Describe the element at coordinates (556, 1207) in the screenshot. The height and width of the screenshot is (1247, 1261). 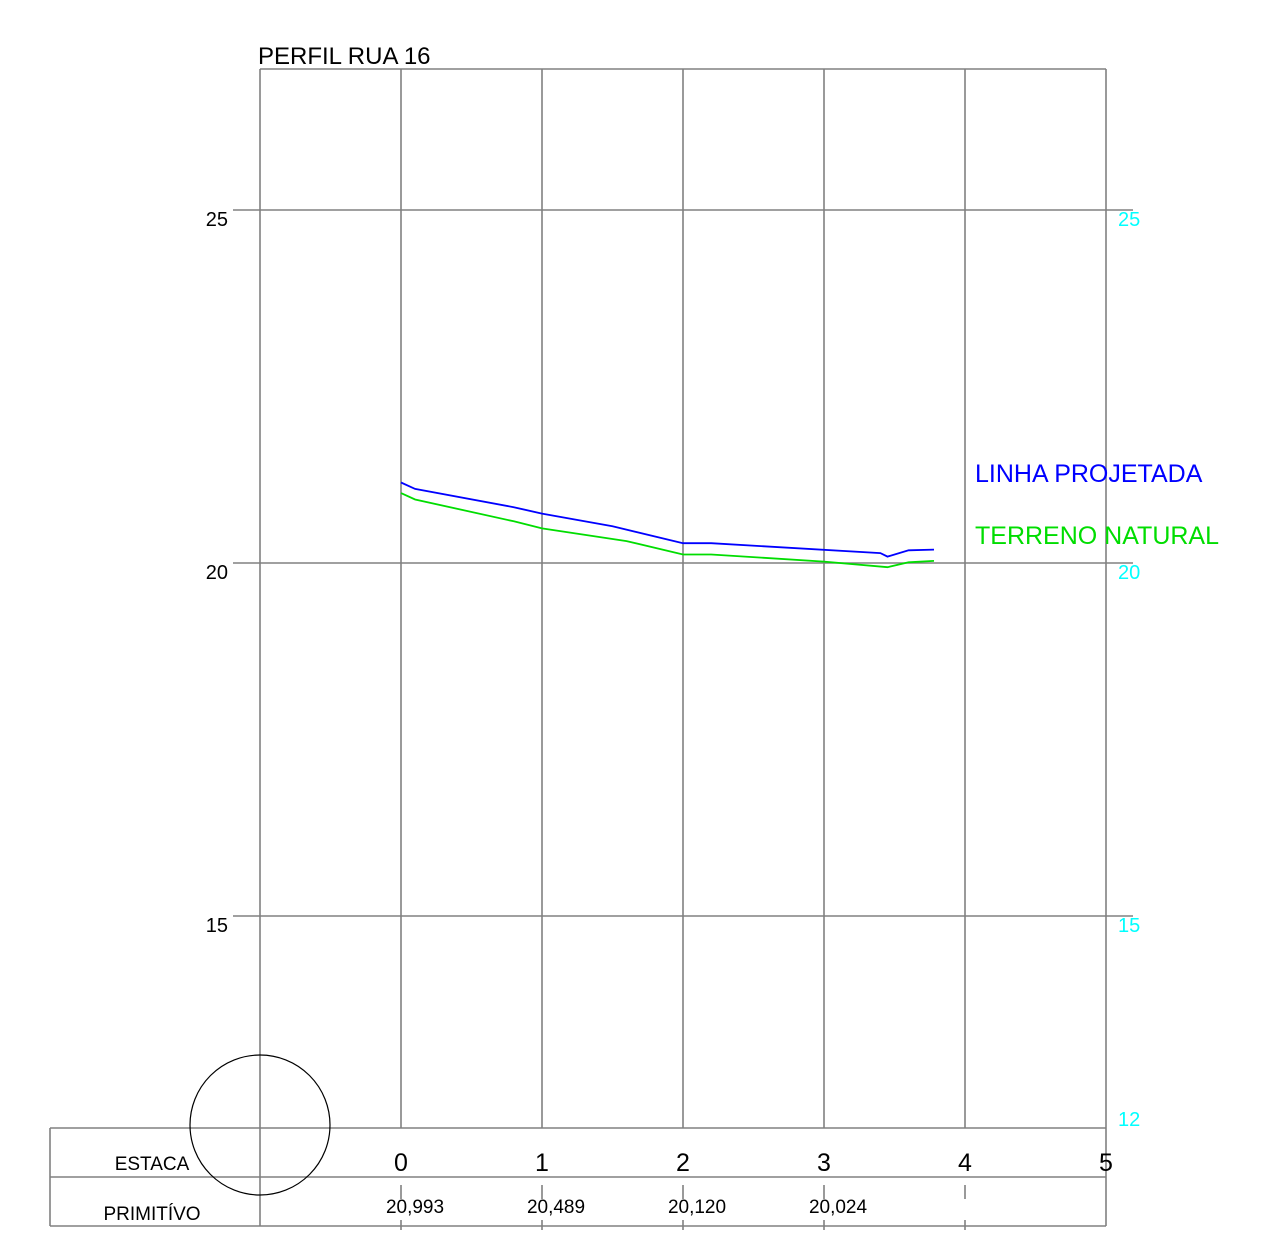
I see `primitivo-value: 20,489` at that location.